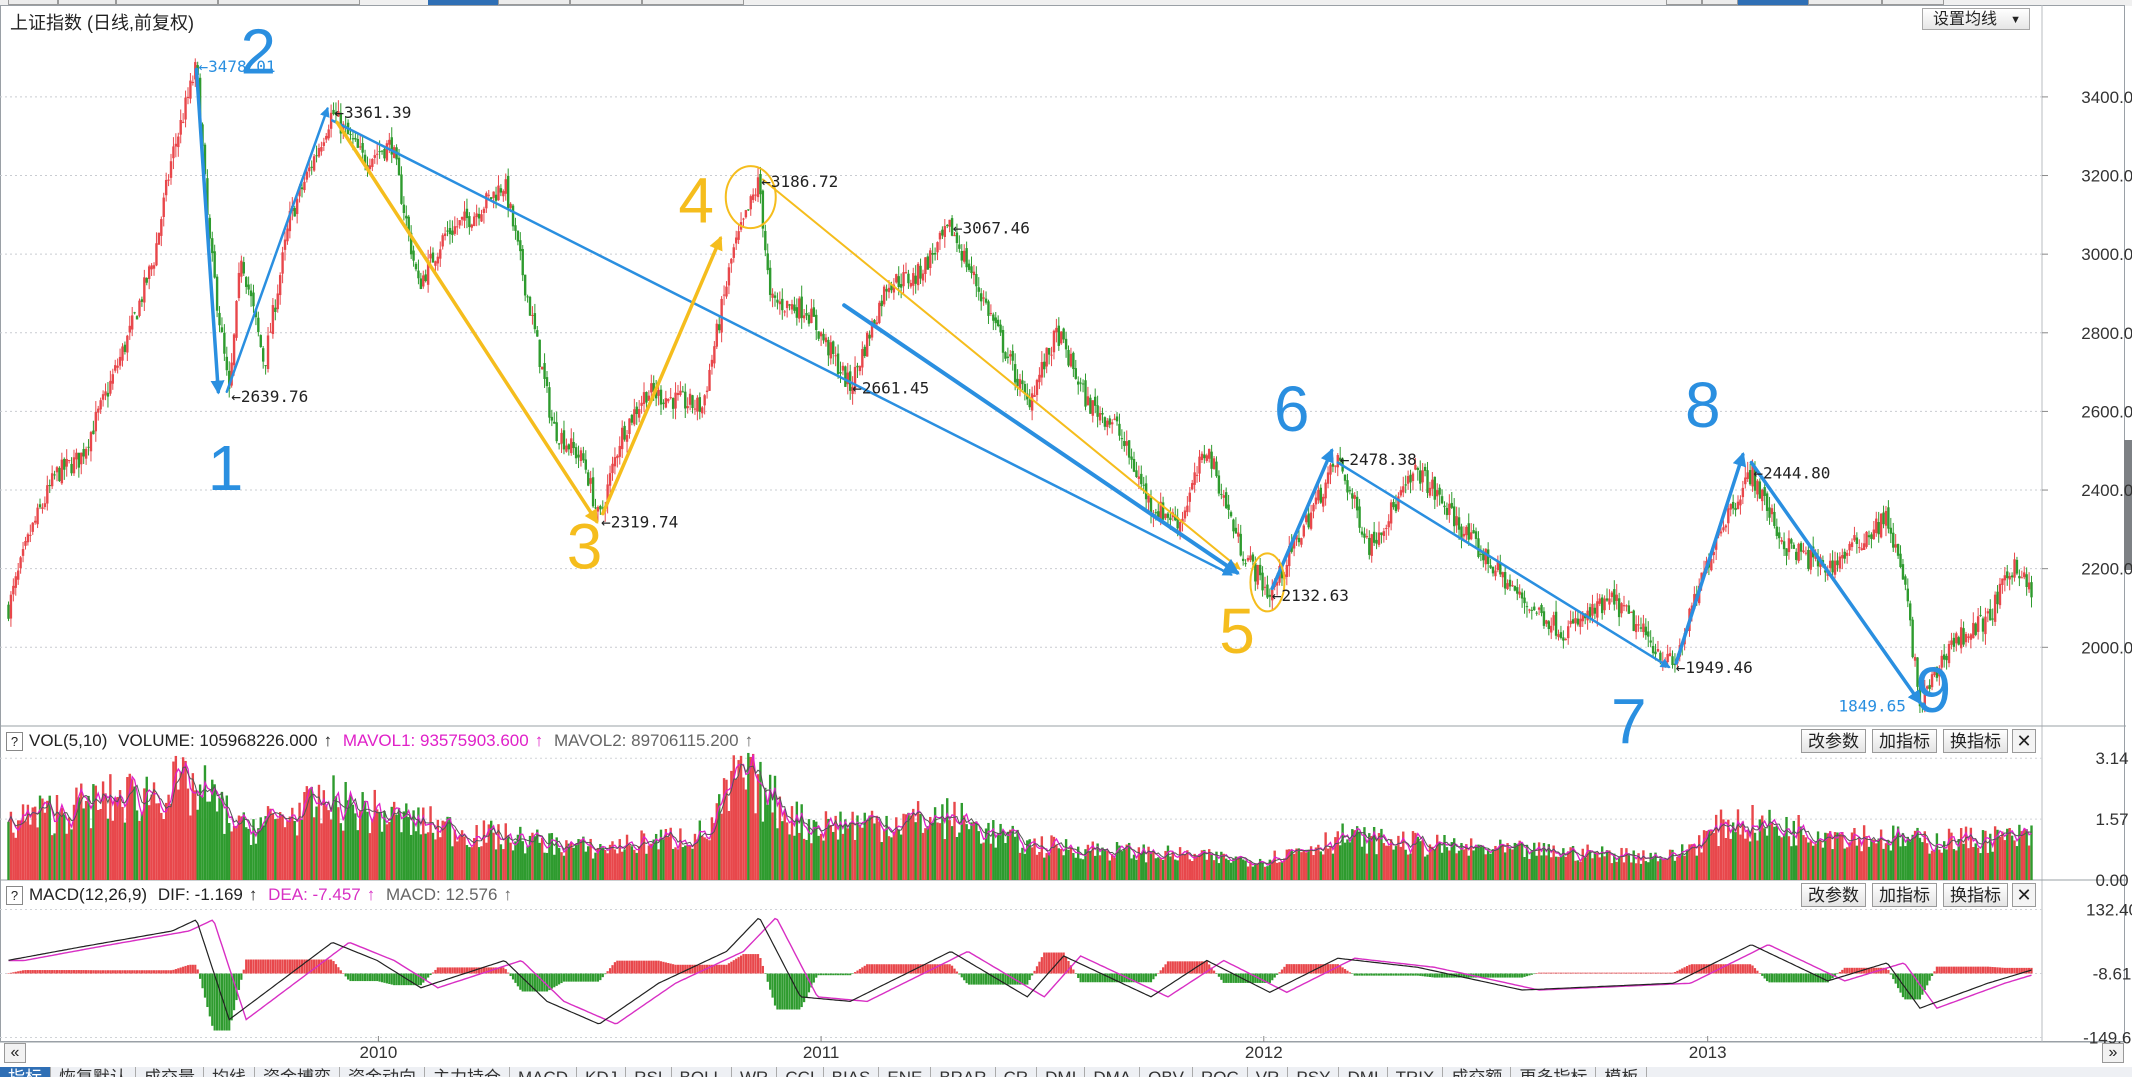 The height and width of the screenshot is (1077, 2132). What do you see at coordinates (1220, 1072) in the screenshot?
I see `indicator-tab: ROC` at bounding box center [1220, 1072].